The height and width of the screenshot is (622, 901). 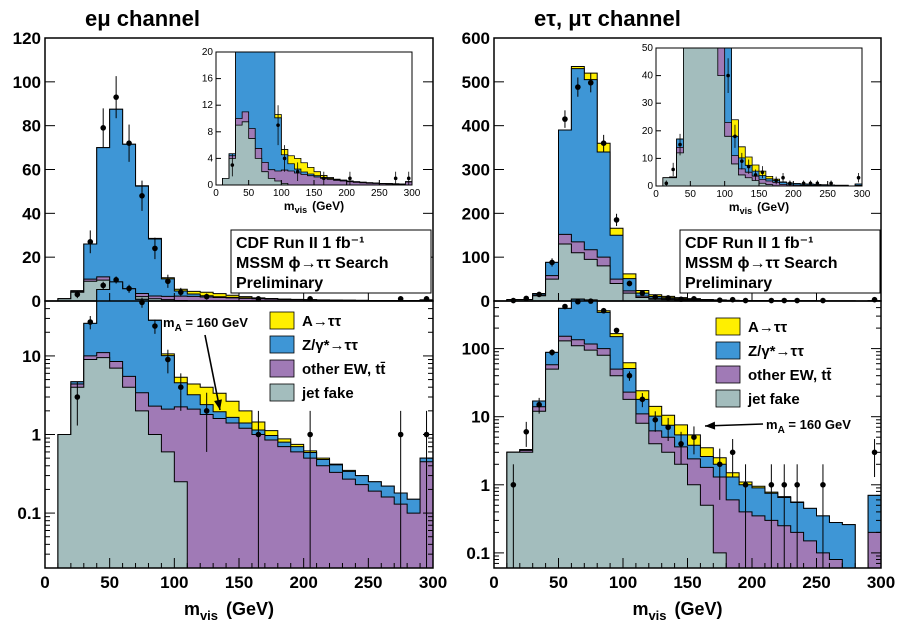 What do you see at coordinates (746, 211) in the screenshot?
I see `inset-x-label-sub: vis` at bounding box center [746, 211].